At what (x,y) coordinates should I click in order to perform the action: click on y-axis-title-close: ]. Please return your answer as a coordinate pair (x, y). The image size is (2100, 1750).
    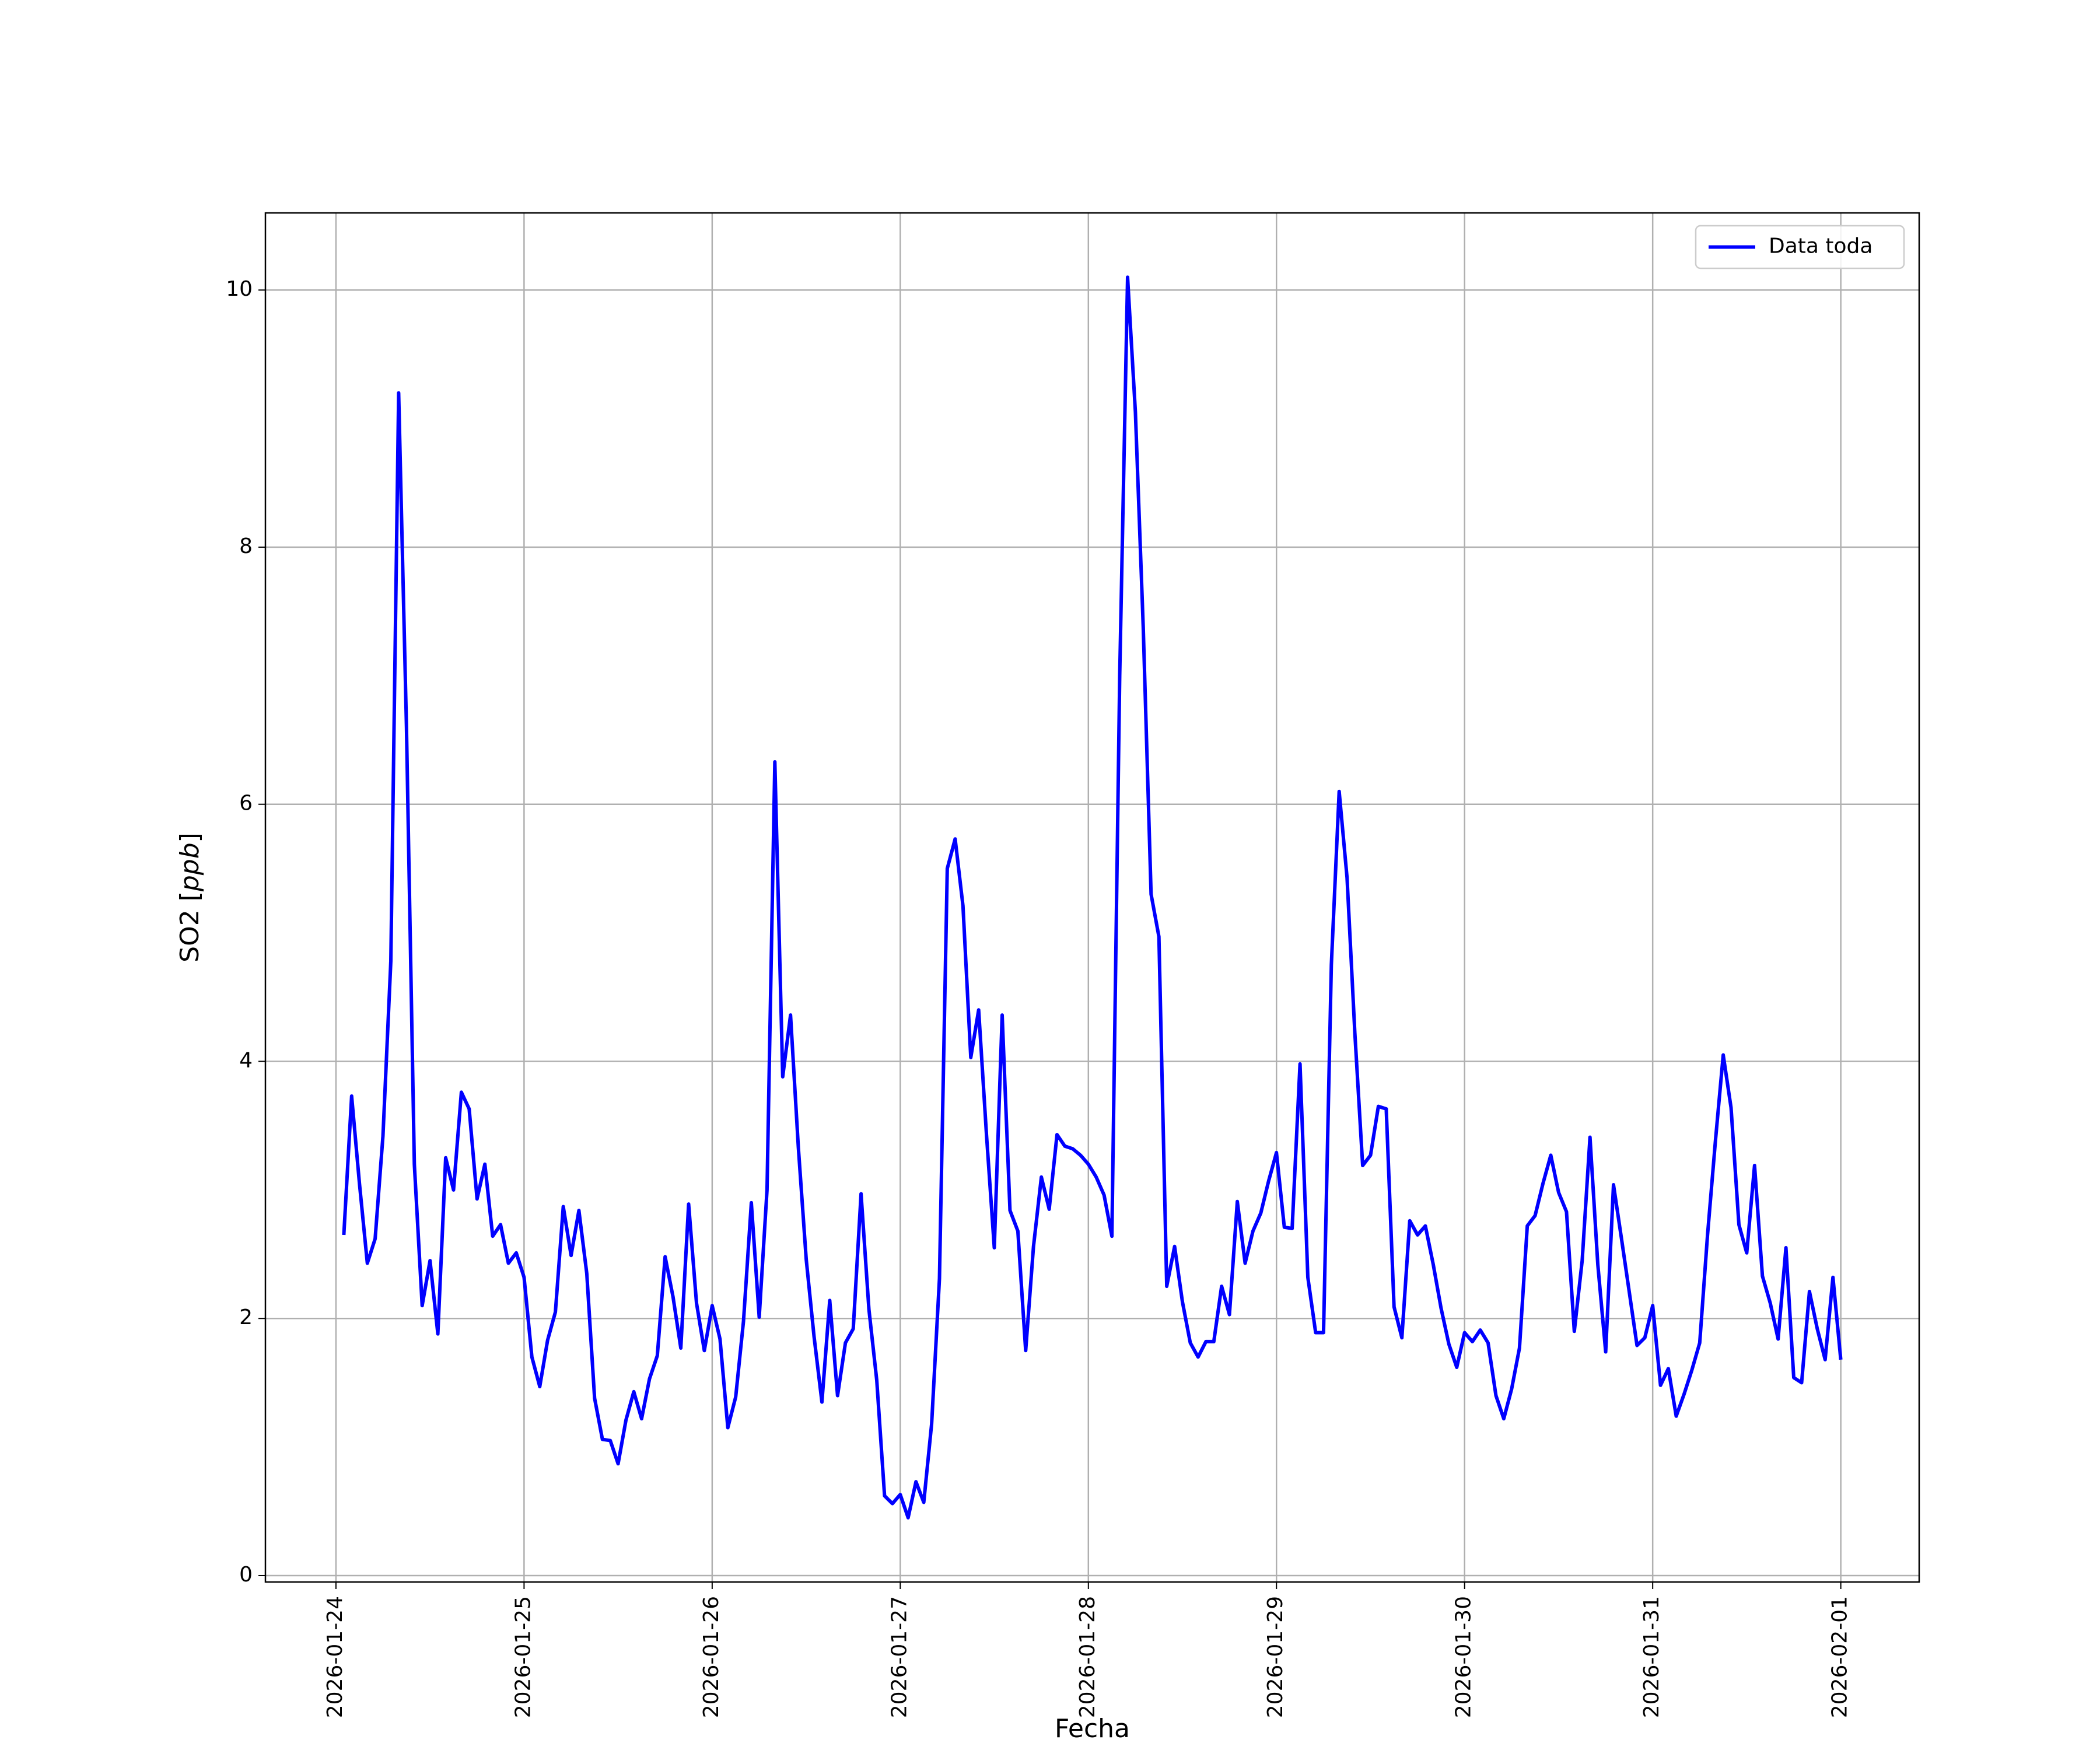
    Looking at the image, I should click on (190, 837).